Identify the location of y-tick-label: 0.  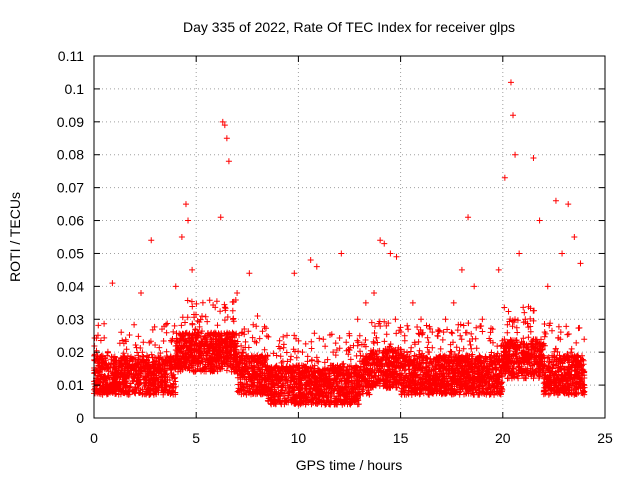
(80, 418).